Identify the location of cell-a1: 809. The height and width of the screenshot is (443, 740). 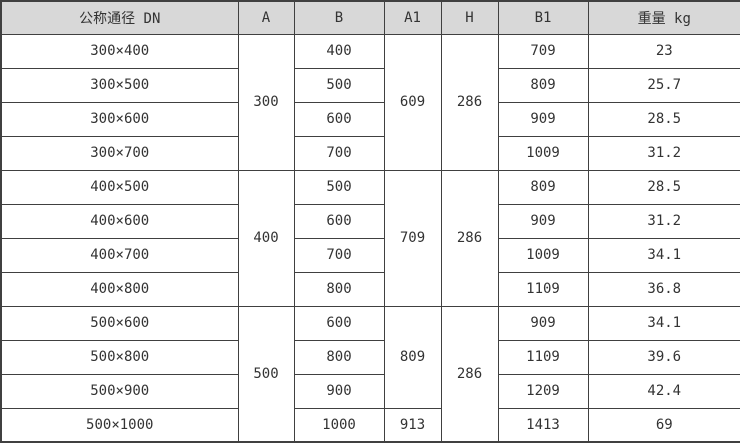
(412, 357).